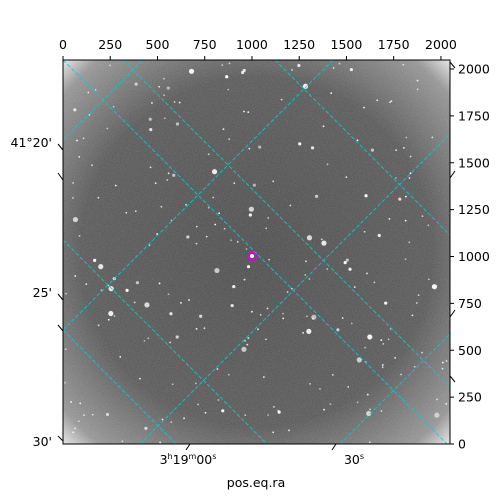  Describe the element at coordinates (347, 44) in the screenshot. I see `top-x-tick-label: 1500` at that location.